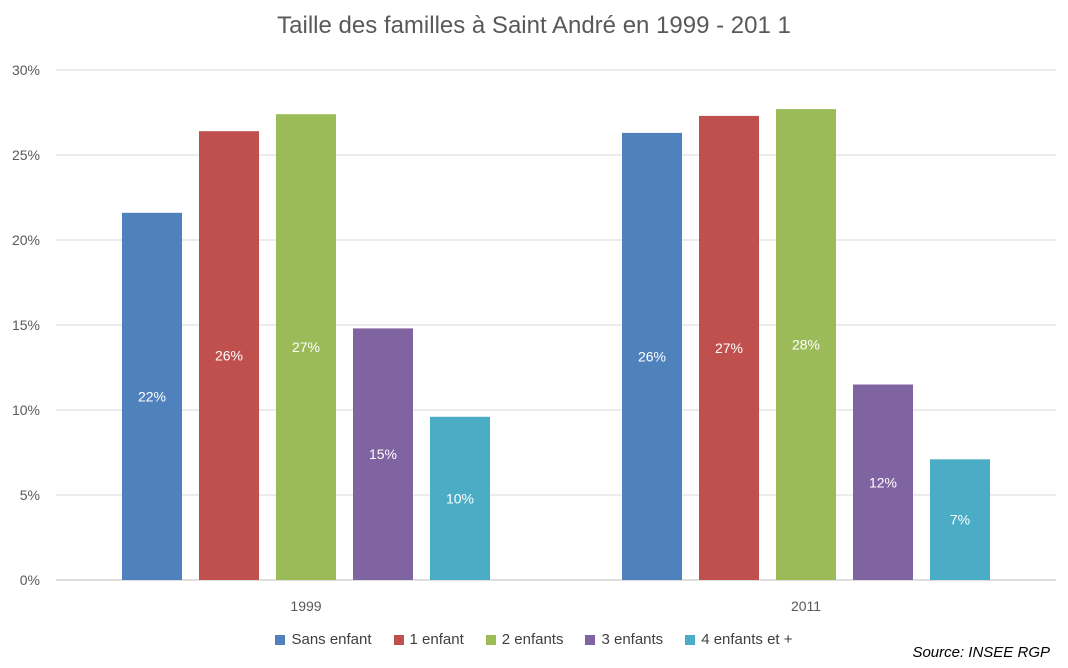  Describe the element at coordinates (981, 652) in the screenshot. I see `source-note: Source: INSEE RGP` at that location.